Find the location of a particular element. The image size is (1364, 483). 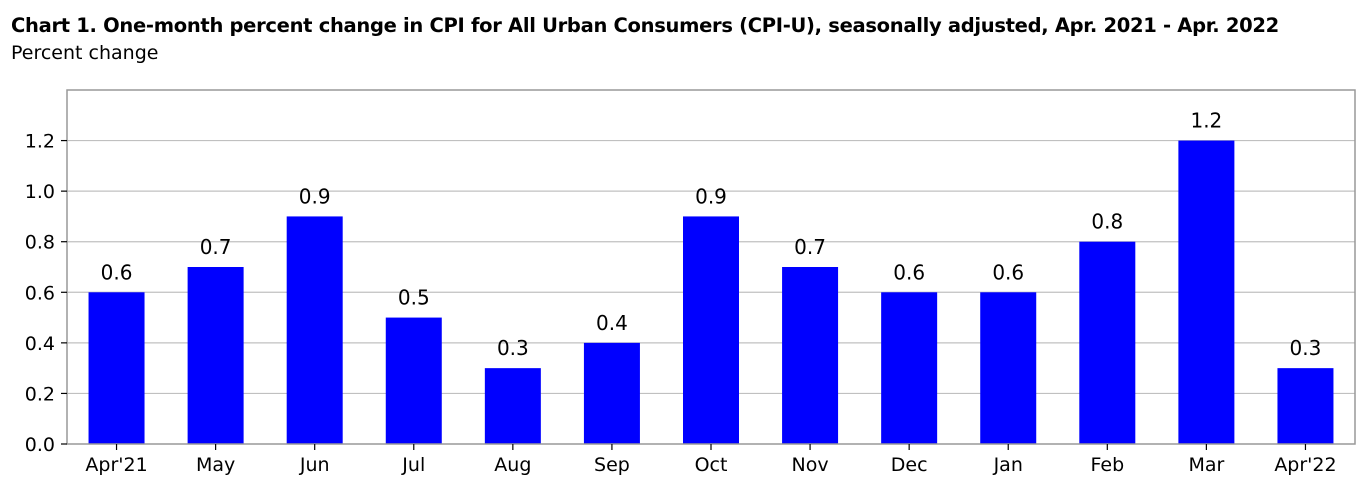

y-tick-label: 0.2 is located at coordinates (40, 394).